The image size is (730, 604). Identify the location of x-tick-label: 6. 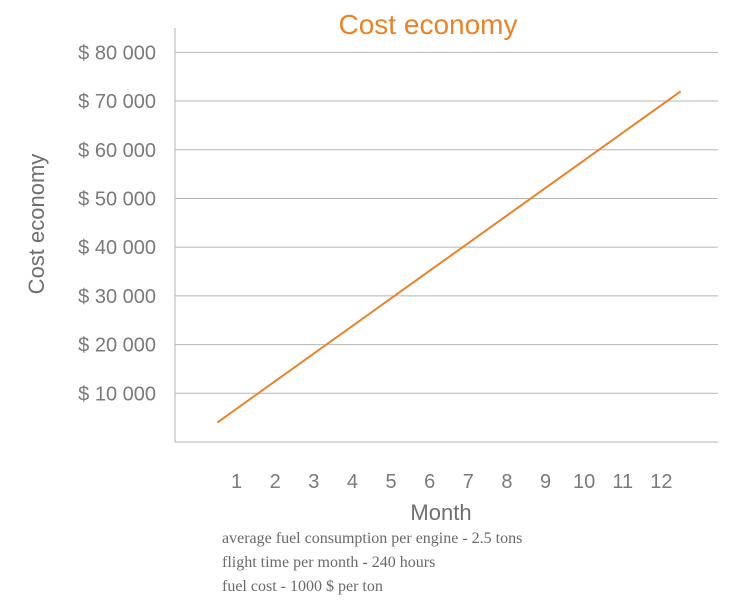
(429, 482).